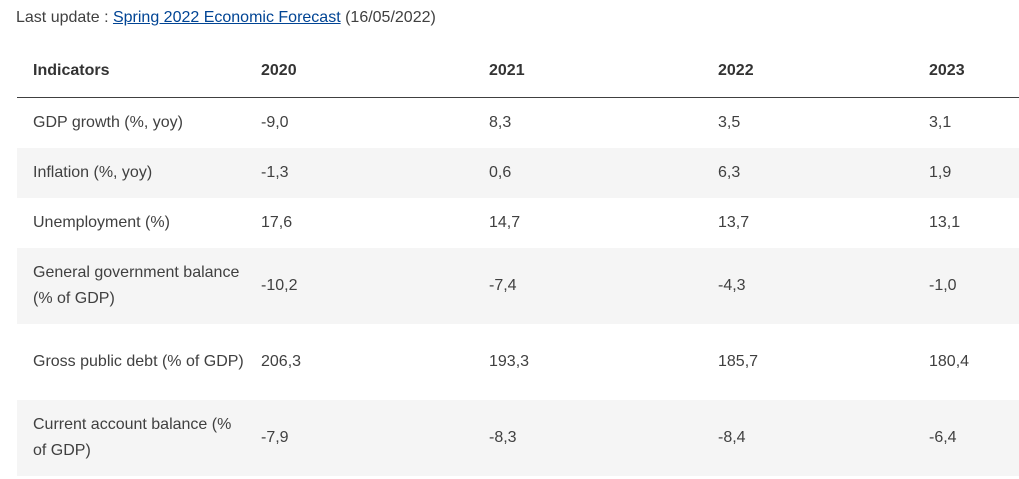 The width and height of the screenshot is (1019, 479). What do you see at coordinates (949, 361) in the screenshot?
I see `value-cell: 180,4` at bounding box center [949, 361].